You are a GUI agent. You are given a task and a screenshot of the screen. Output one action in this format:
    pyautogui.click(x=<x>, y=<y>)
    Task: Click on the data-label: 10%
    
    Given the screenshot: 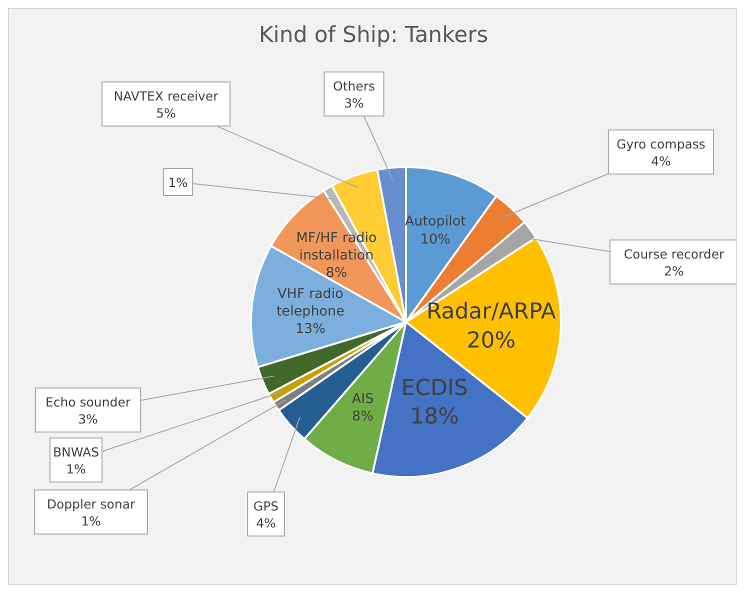 What is the action you would take?
    pyautogui.click(x=435, y=239)
    